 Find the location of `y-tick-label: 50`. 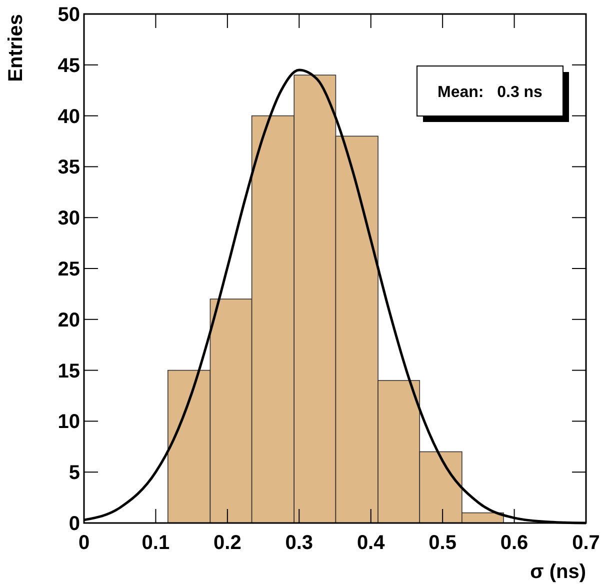

y-tick-label: 50 is located at coordinates (69, 15).